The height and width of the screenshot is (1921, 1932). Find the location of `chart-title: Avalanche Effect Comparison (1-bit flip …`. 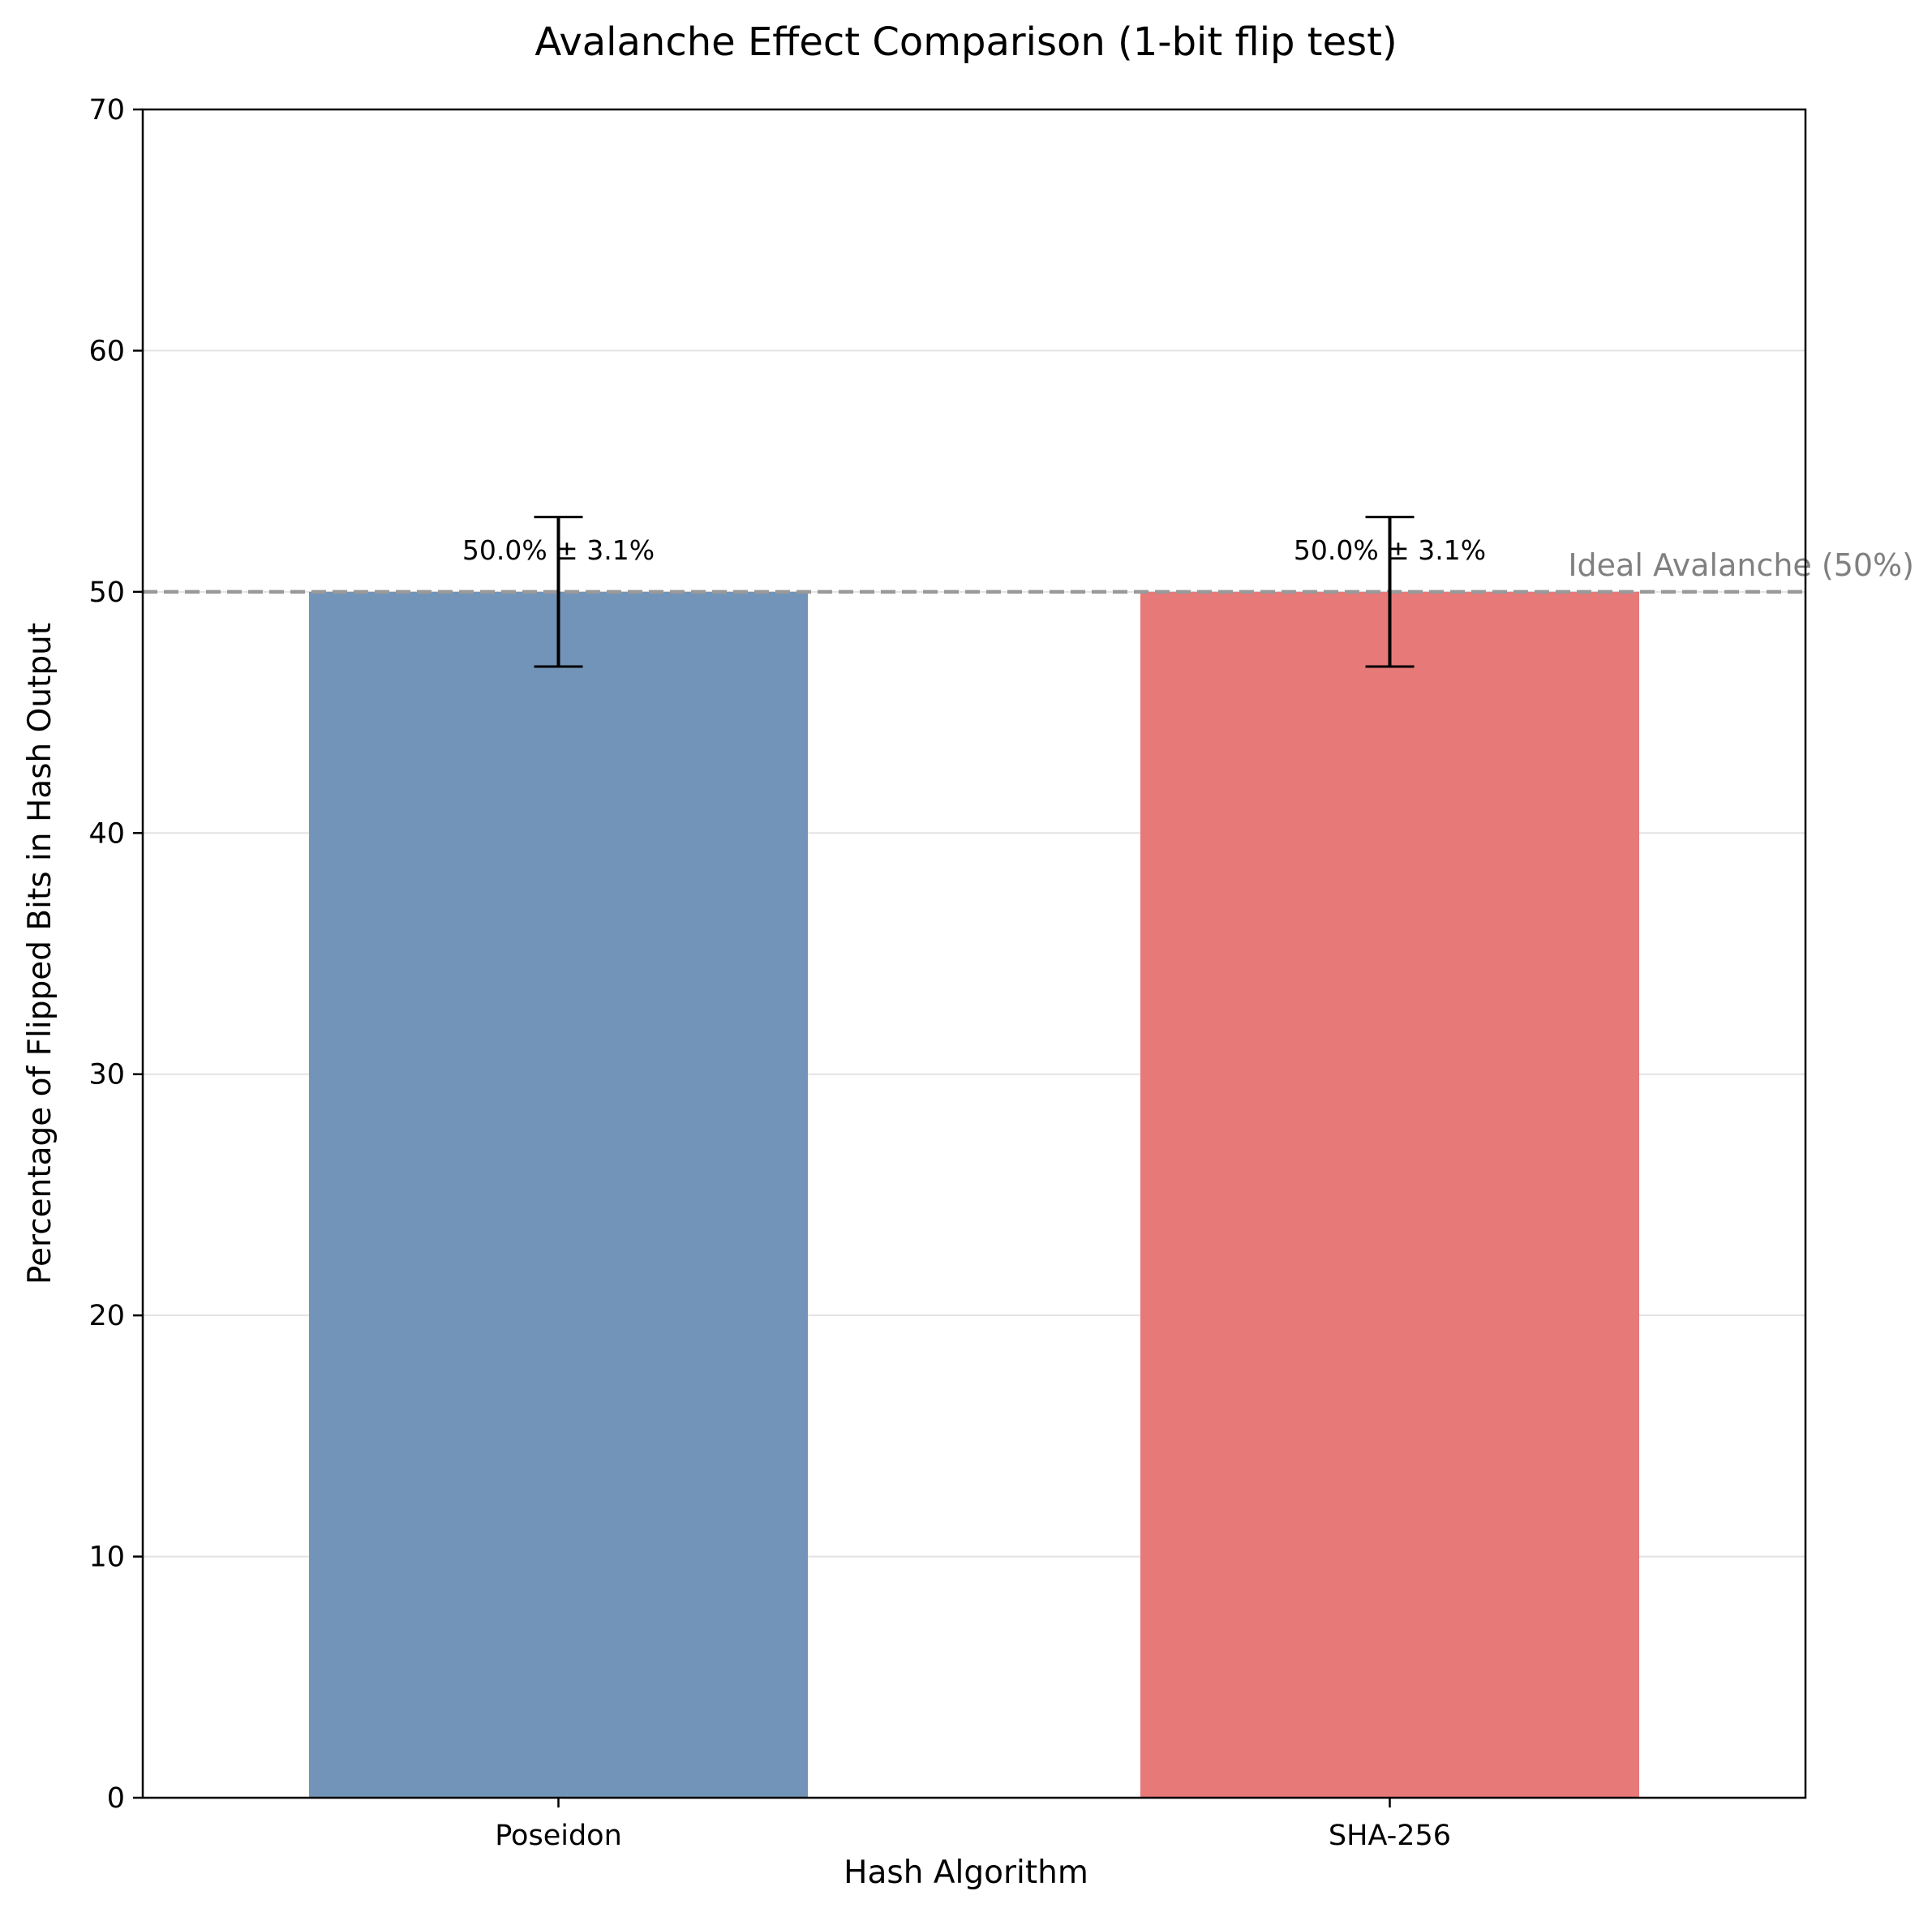

chart-title: Avalanche Effect Comparison (1-bit flip … is located at coordinates (966, 42).